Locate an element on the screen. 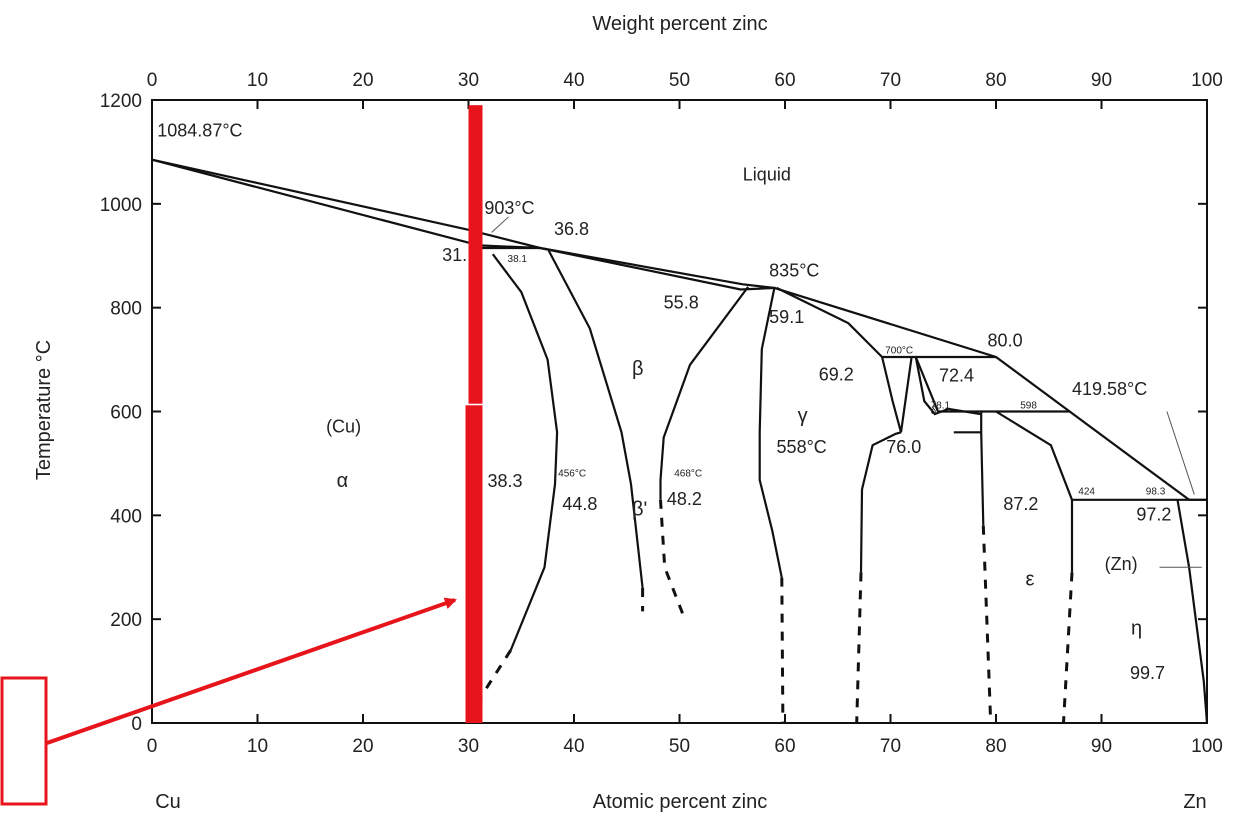  x-tick-label-bottom: 40 is located at coordinates (573, 746).